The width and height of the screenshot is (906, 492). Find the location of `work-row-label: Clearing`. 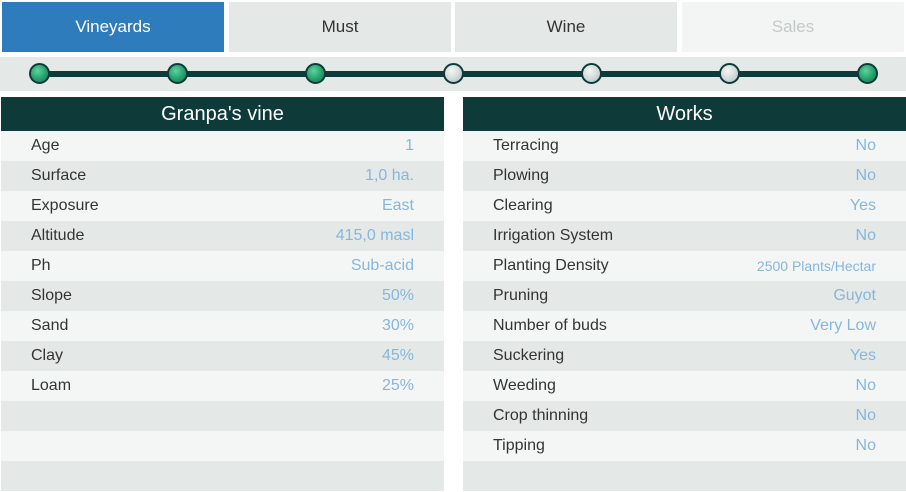

work-row-label: Clearing is located at coordinates (523, 205).